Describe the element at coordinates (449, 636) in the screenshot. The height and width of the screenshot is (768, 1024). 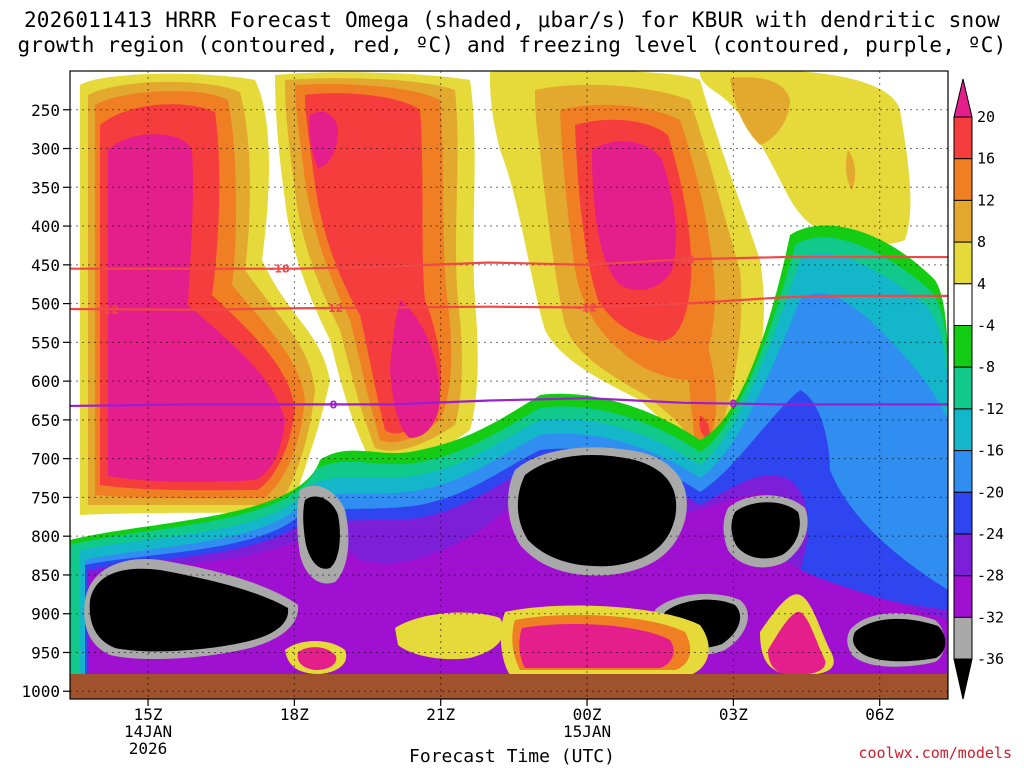
I see `omega-4-low-a` at that location.